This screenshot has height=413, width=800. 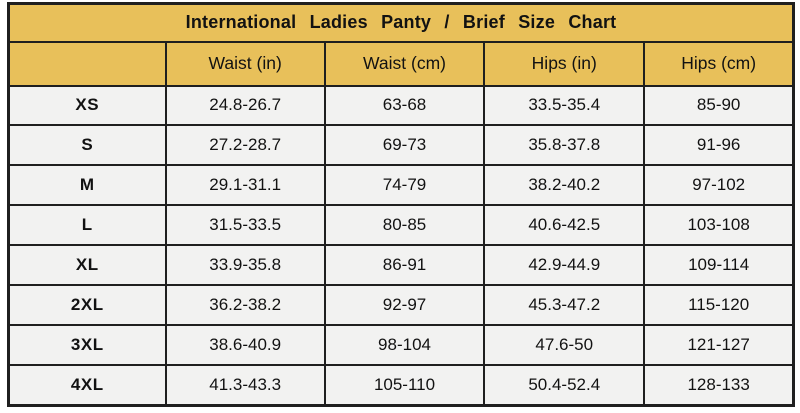 I want to click on table-row-4xl: 4XL 41.3-43.3 105-110 50.4-52.4 128-133, so click(x=401, y=385).